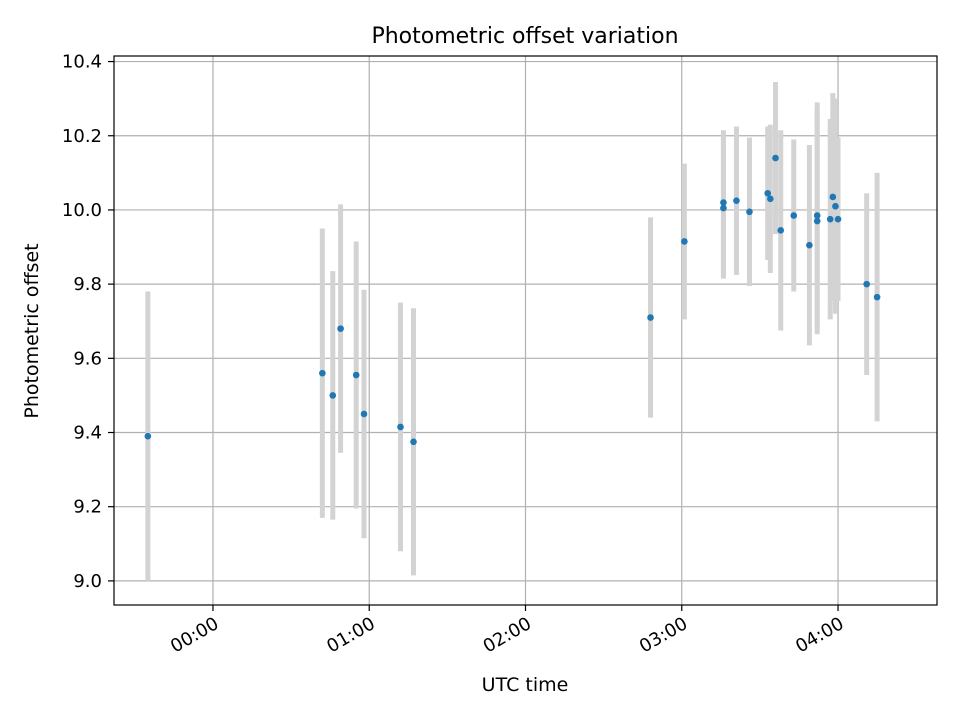  I want to click on y-tick-label: 10.4, so click(82, 62).